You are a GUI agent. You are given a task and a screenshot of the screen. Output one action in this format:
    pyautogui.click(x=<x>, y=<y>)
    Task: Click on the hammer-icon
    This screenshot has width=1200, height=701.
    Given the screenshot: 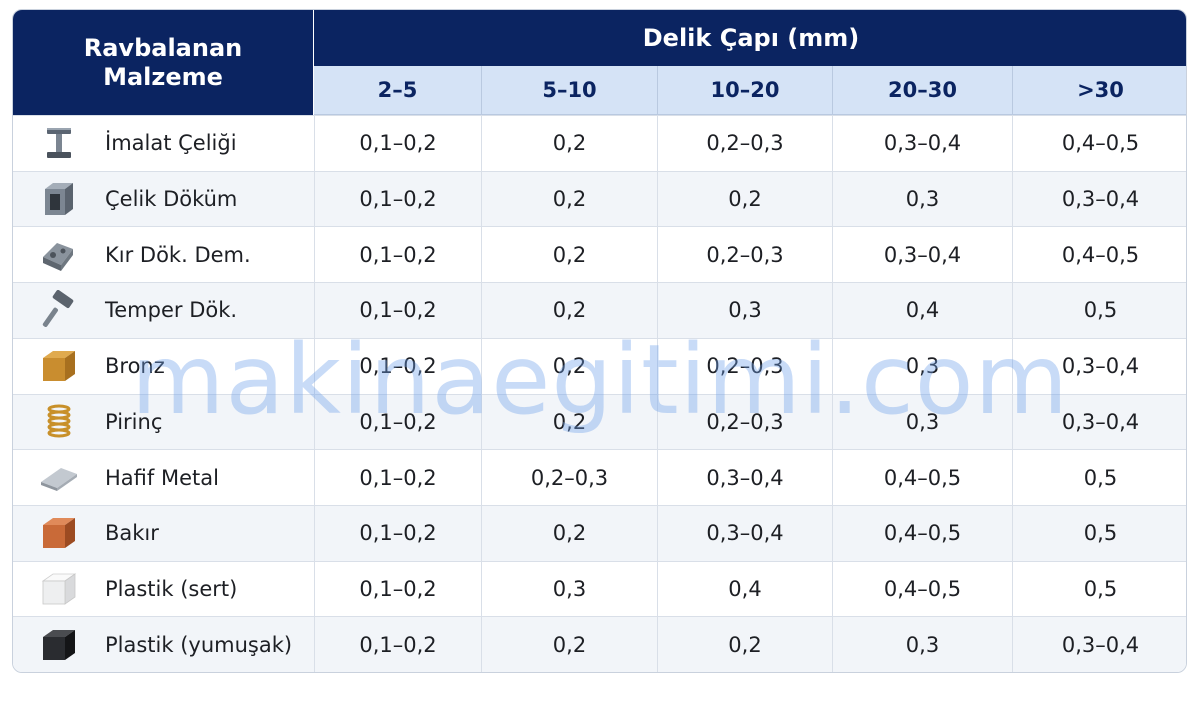 What is the action you would take?
    pyautogui.click(x=59, y=310)
    